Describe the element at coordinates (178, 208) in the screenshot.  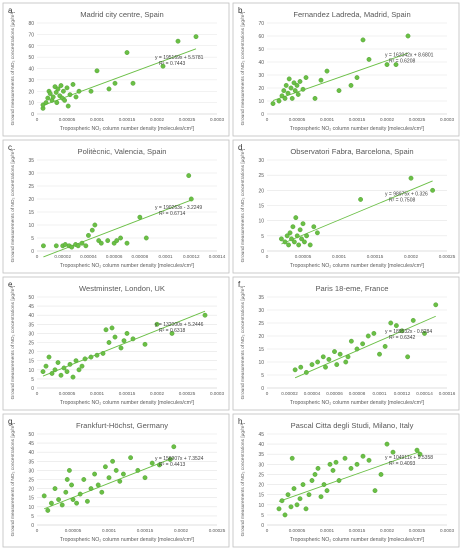
I see `trend-equation: y = 190263x - 3.2249` at that location.